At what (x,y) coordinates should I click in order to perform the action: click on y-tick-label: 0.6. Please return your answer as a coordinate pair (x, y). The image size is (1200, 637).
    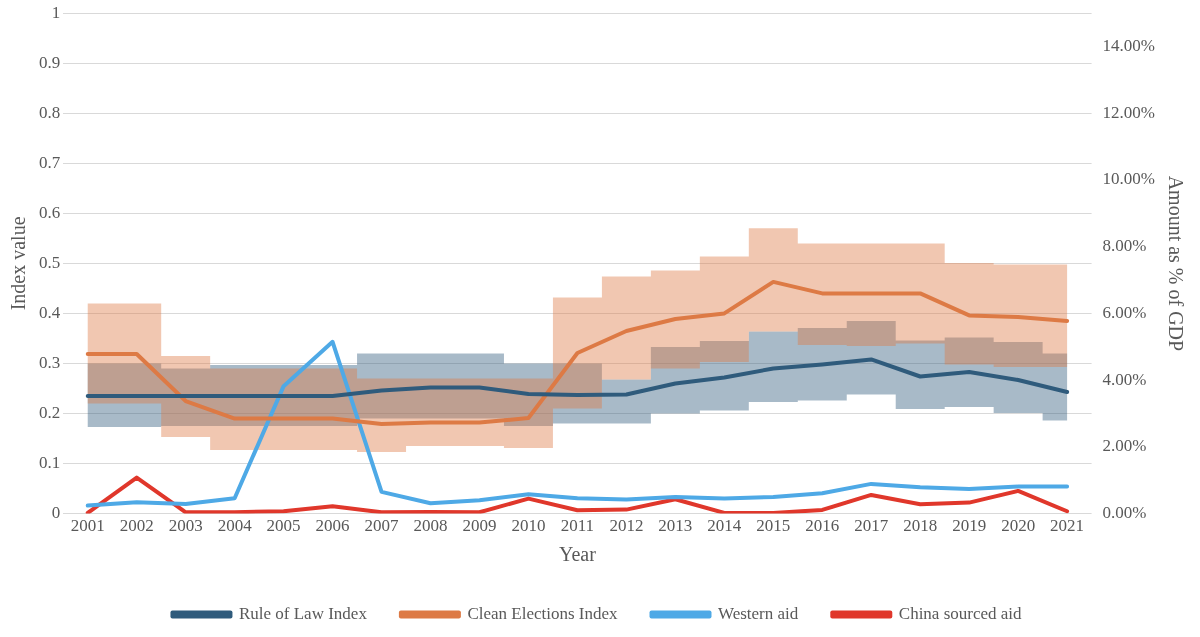
    Looking at the image, I should click on (50, 212).